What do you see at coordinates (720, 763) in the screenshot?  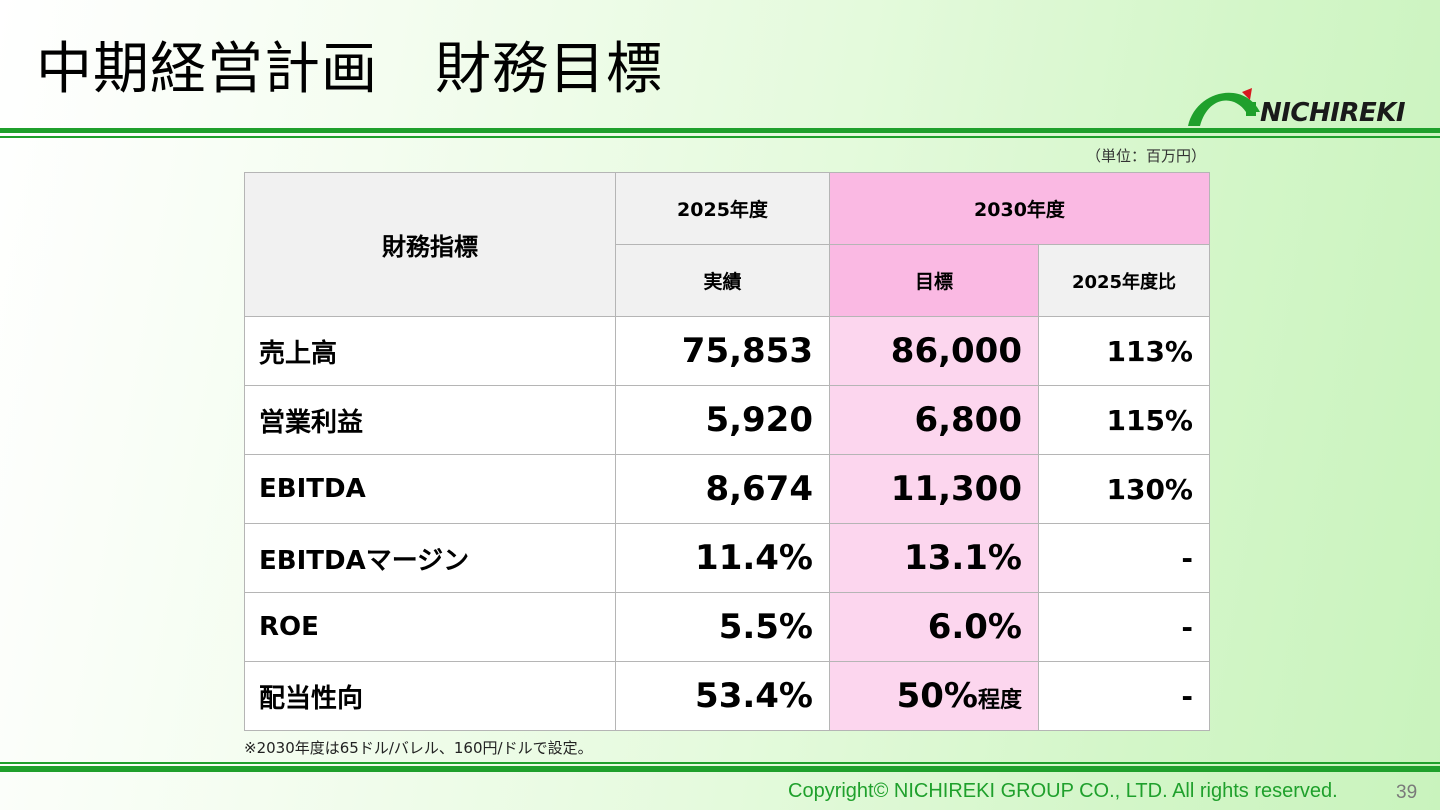 I see `footer-divider-thin` at bounding box center [720, 763].